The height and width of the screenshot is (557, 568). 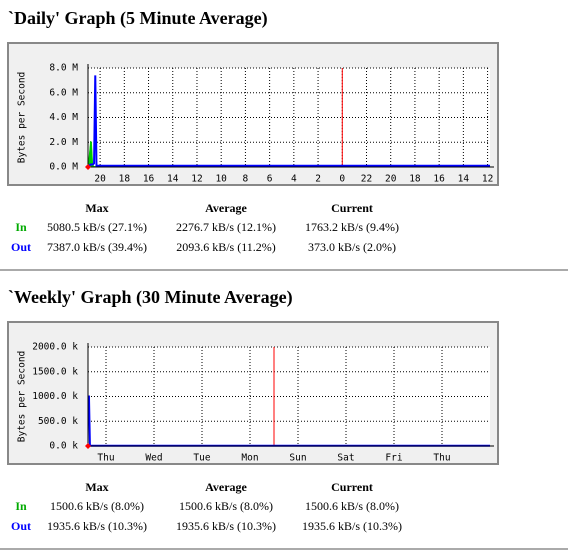 What do you see at coordinates (63, 142) in the screenshot?
I see `y-tick-label: 2.0 M` at bounding box center [63, 142].